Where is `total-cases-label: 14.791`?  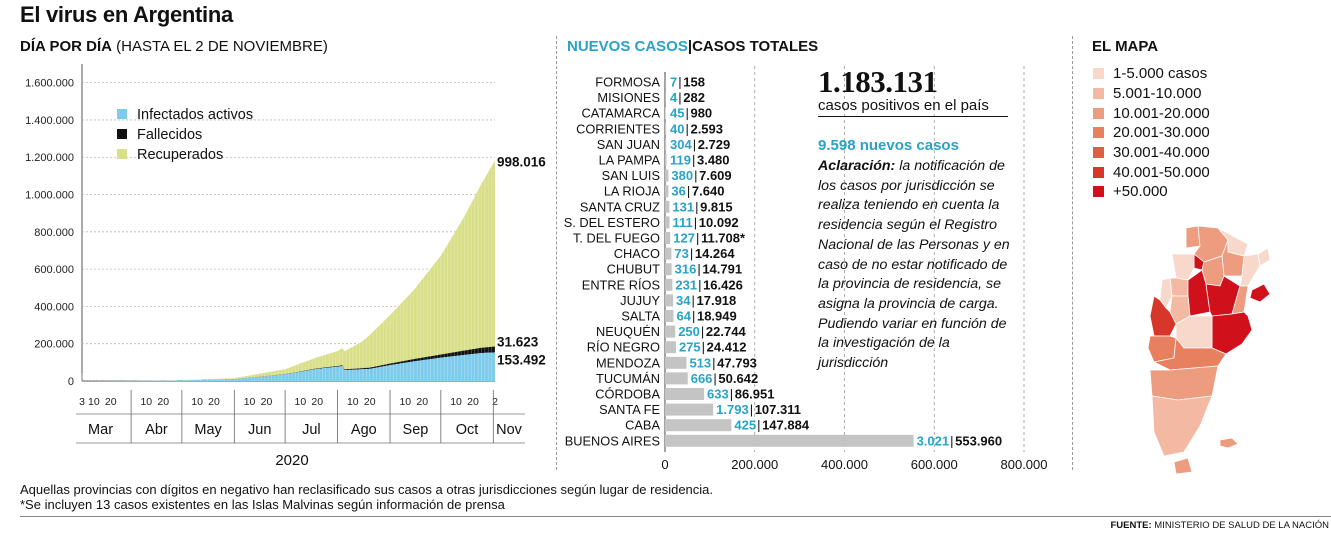 total-cases-label: 14.791 is located at coordinates (722, 269).